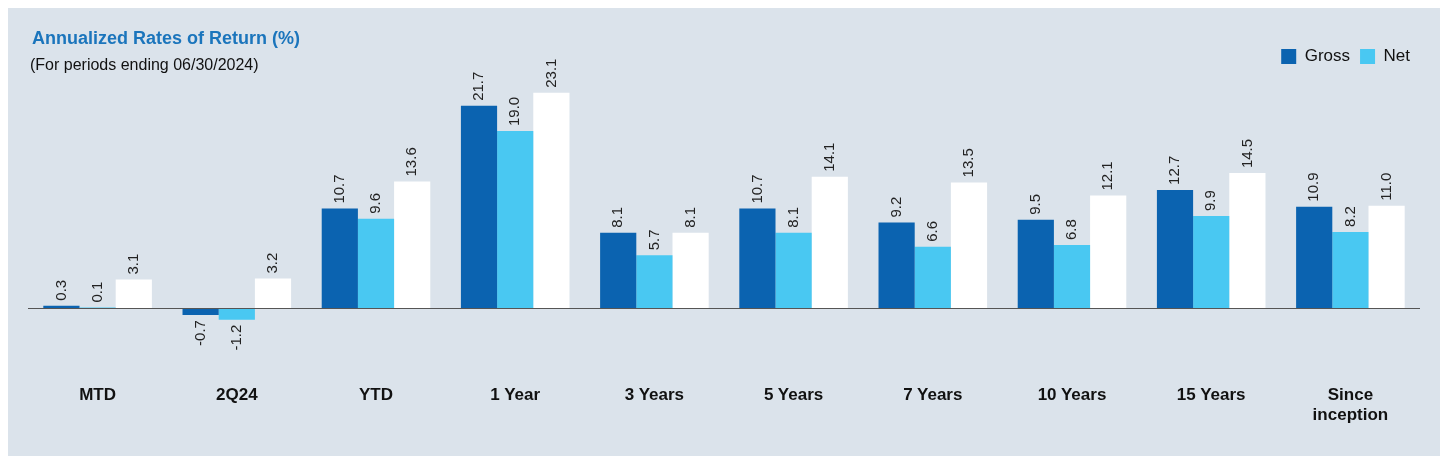 This screenshot has width=1448, height=464. I want to click on data-label: 3.1, so click(132, 264).